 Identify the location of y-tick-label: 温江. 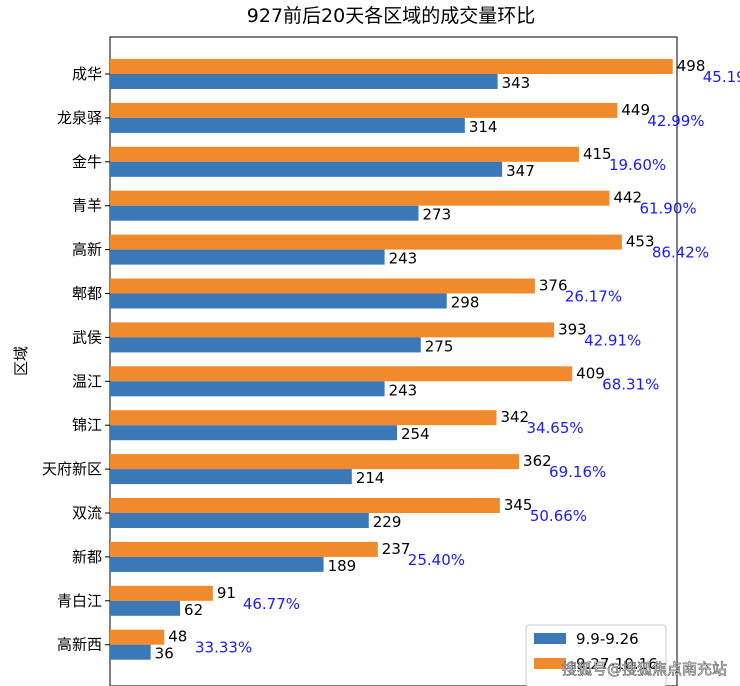
(87, 381).